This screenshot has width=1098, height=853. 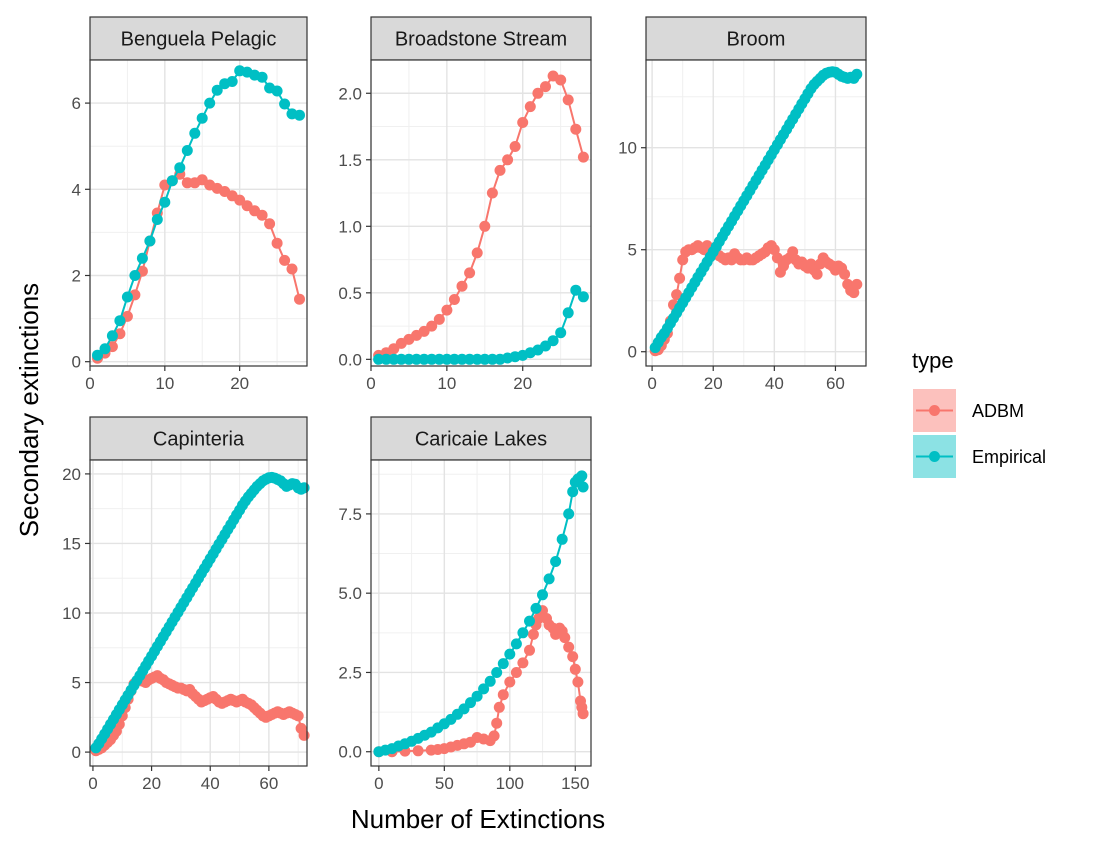 I want to click on facet-strip-label: Broom, so click(x=756, y=40).